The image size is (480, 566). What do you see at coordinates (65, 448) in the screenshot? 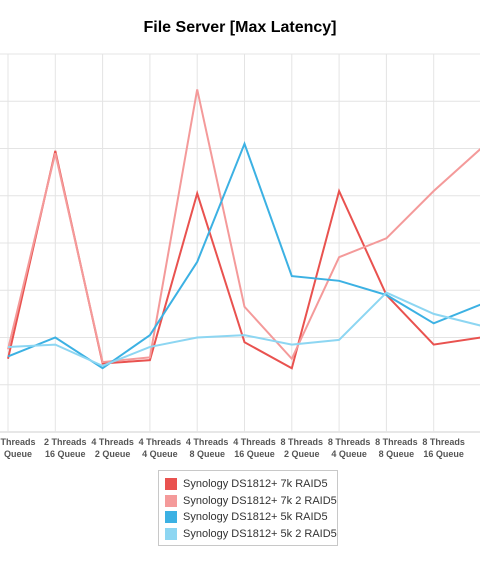
I see `x-tick-label: 2 Threads 16 Queue` at bounding box center [65, 448].